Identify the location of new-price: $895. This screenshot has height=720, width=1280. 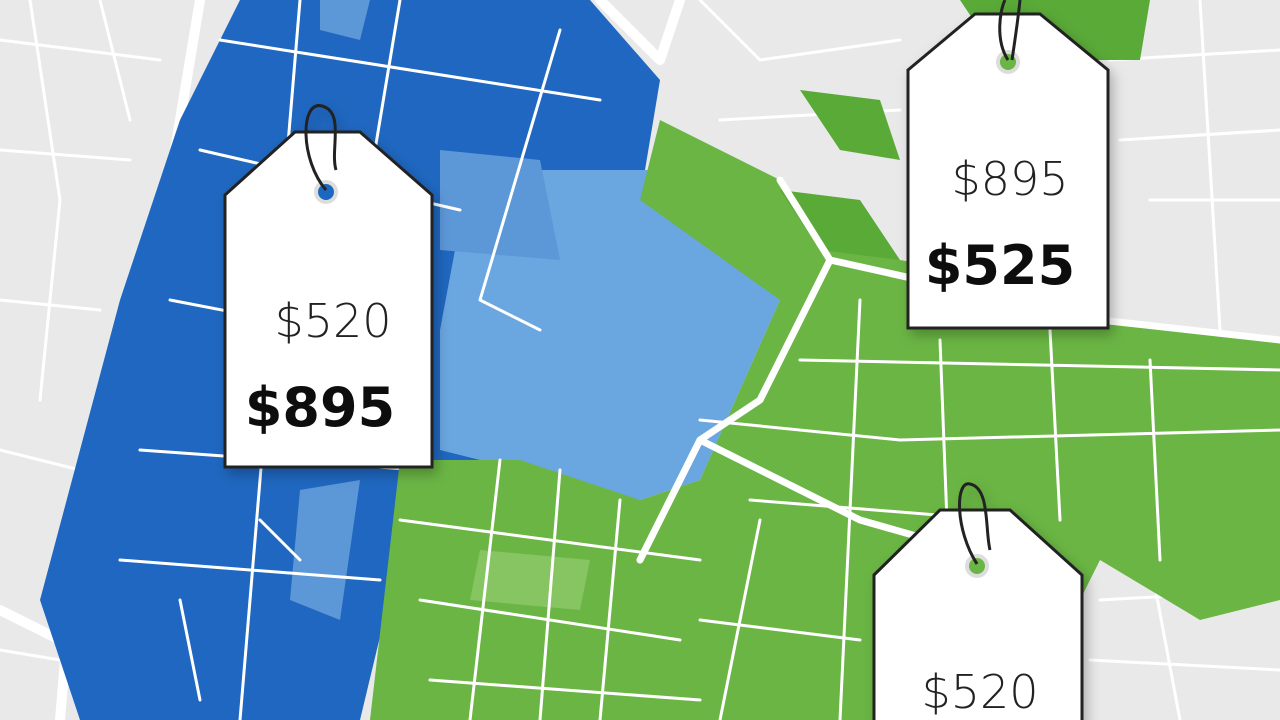
(320, 407).